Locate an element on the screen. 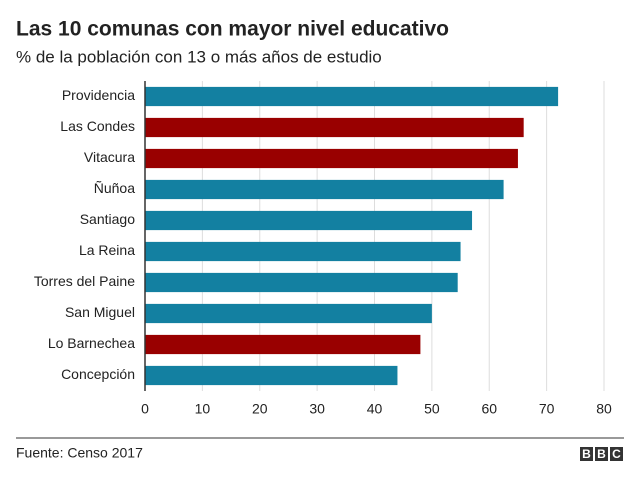 The image size is (640, 484). y-tick-label: Vitacura is located at coordinates (109, 157).